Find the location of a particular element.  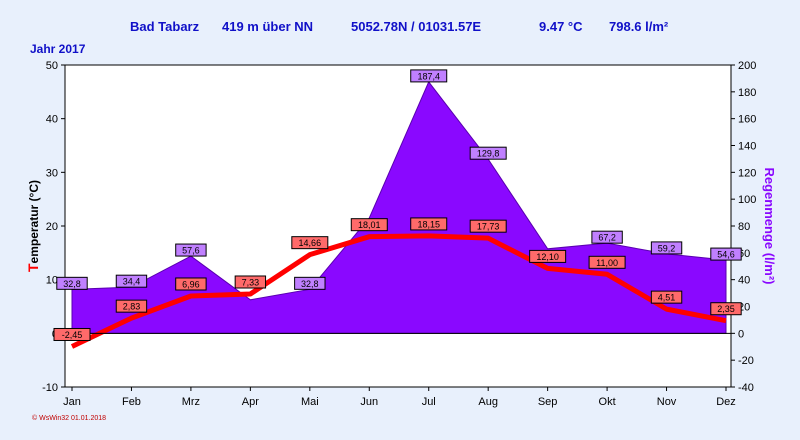

total-rainfall: 798.6 l/m² is located at coordinates (639, 26).